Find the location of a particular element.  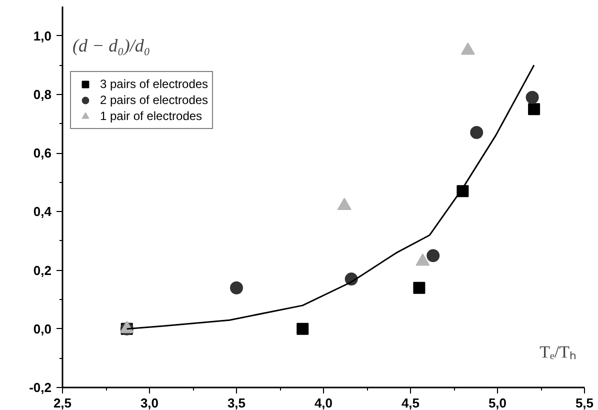

legend-label: 2 pairs of electrodes is located at coordinates (154, 100).